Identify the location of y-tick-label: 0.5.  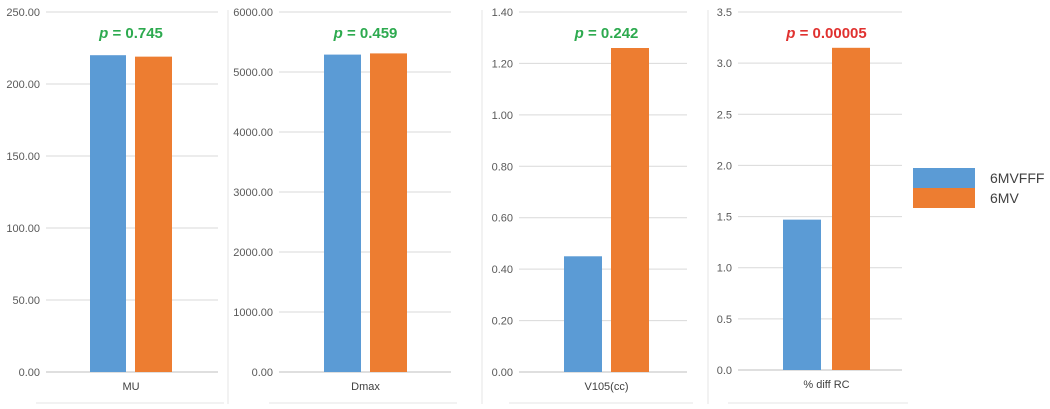
(724, 320).